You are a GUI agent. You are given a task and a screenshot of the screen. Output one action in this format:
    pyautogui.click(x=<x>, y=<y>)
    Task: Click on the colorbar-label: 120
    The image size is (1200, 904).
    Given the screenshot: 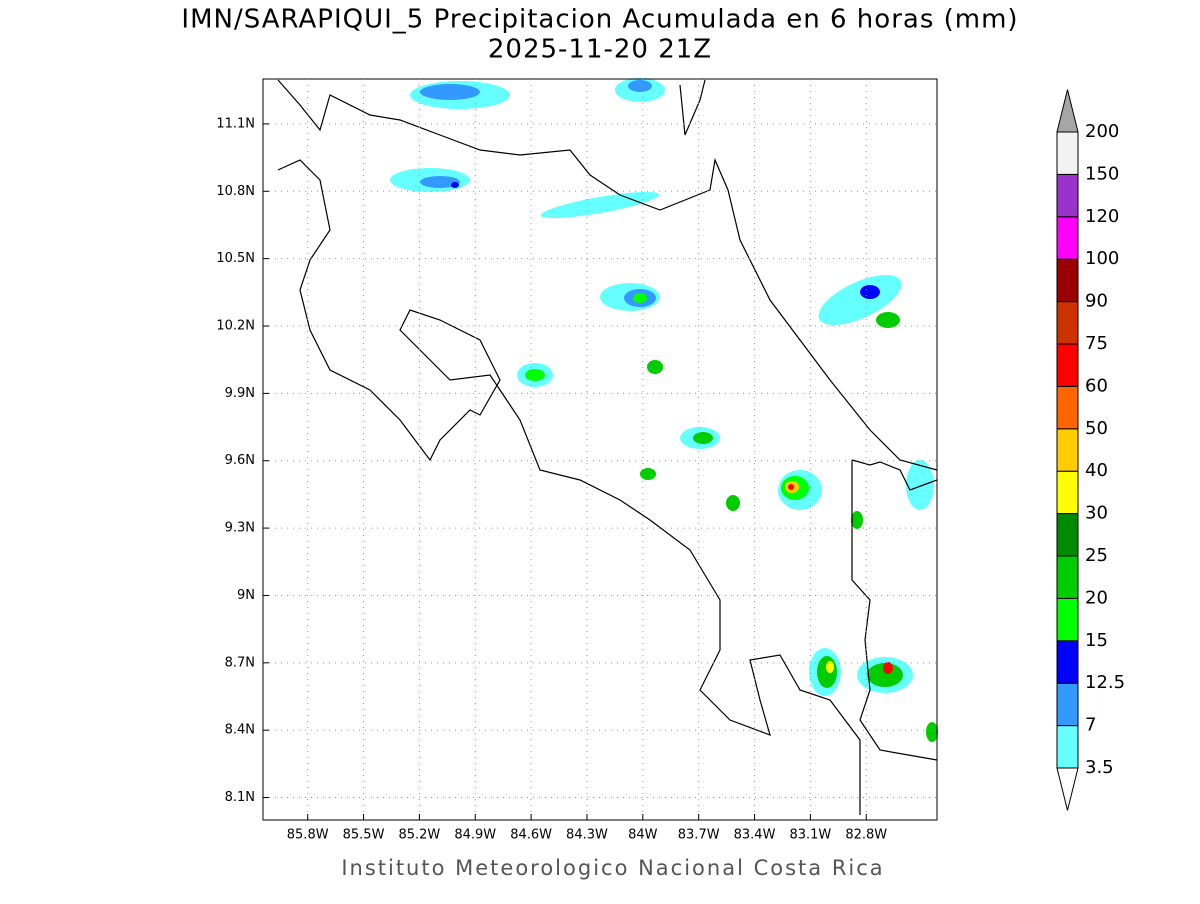 What is the action you would take?
    pyautogui.click(x=1102, y=216)
    